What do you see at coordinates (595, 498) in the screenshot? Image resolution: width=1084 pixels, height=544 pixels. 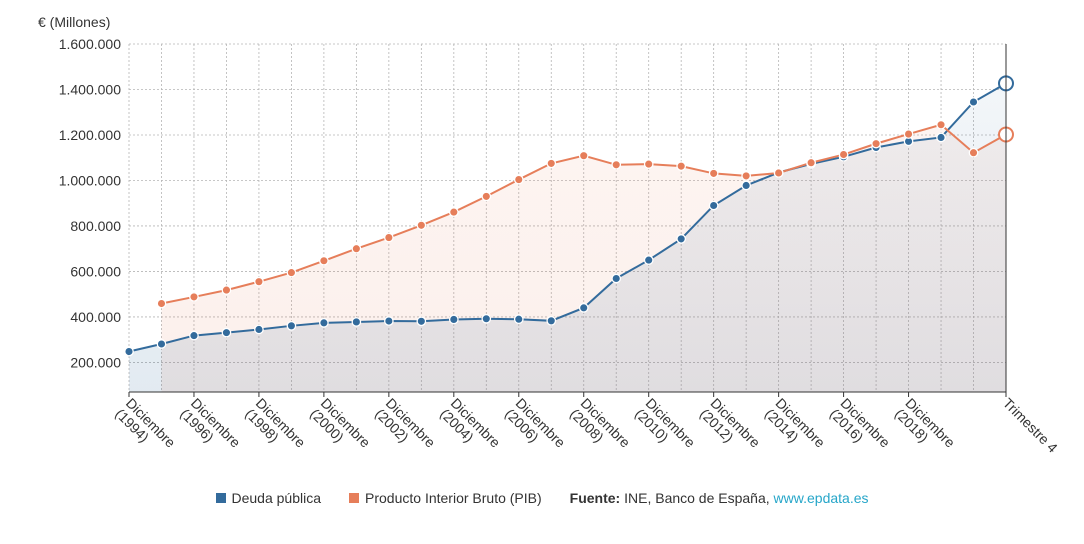 I see `source-label: Fuente:` at bounding box center [595, 498].